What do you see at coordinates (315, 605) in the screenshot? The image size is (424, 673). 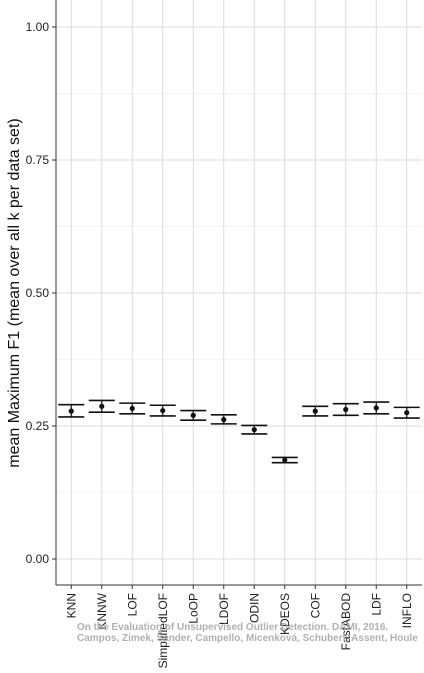 I see `x-tick-label: COF` at bounding box center [315, 605].